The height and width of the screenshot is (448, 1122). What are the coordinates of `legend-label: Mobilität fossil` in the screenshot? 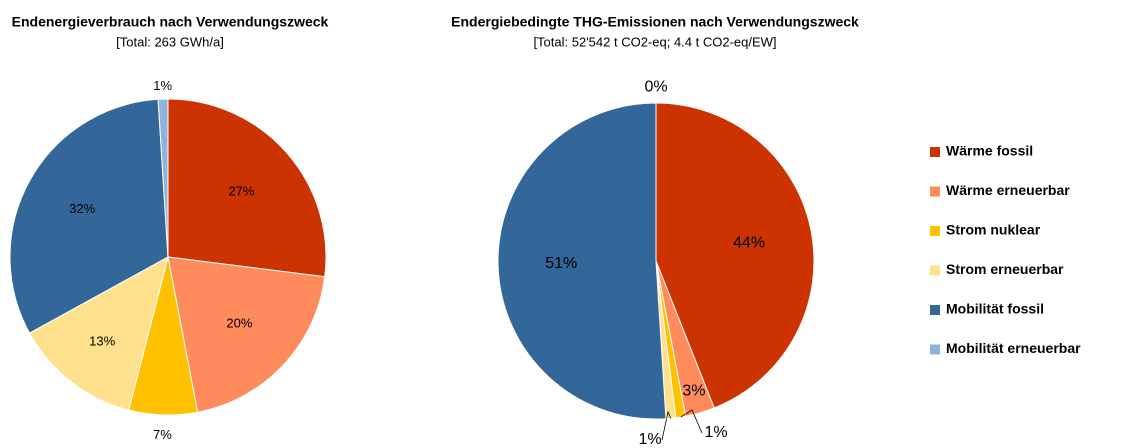 It's located at (995, 309).